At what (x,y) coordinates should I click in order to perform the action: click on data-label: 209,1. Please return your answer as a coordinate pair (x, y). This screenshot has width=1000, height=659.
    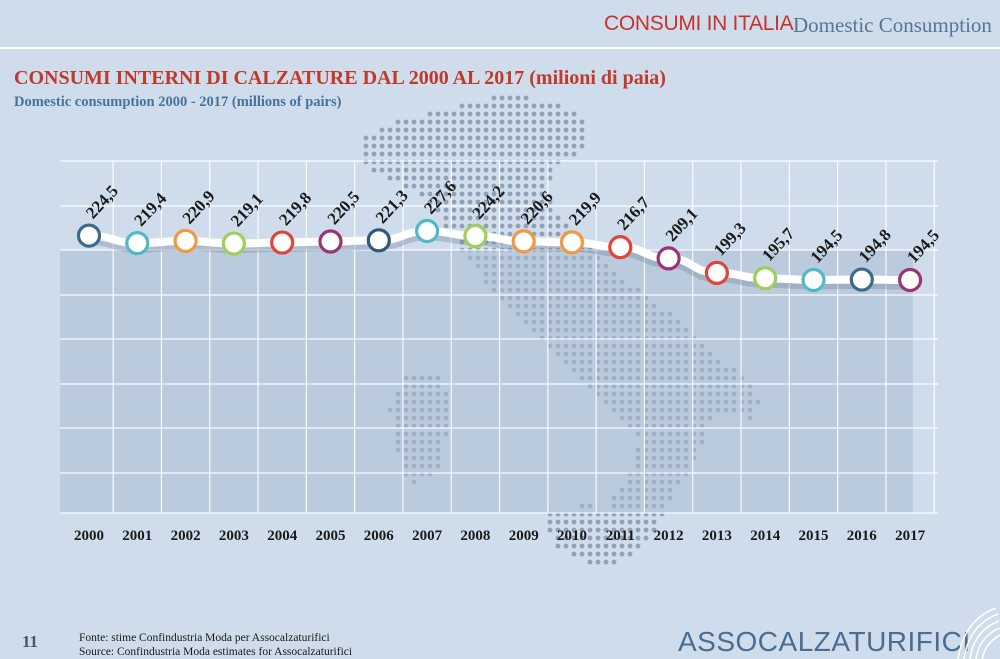
    Looking at the image, I should click on (682, 224).